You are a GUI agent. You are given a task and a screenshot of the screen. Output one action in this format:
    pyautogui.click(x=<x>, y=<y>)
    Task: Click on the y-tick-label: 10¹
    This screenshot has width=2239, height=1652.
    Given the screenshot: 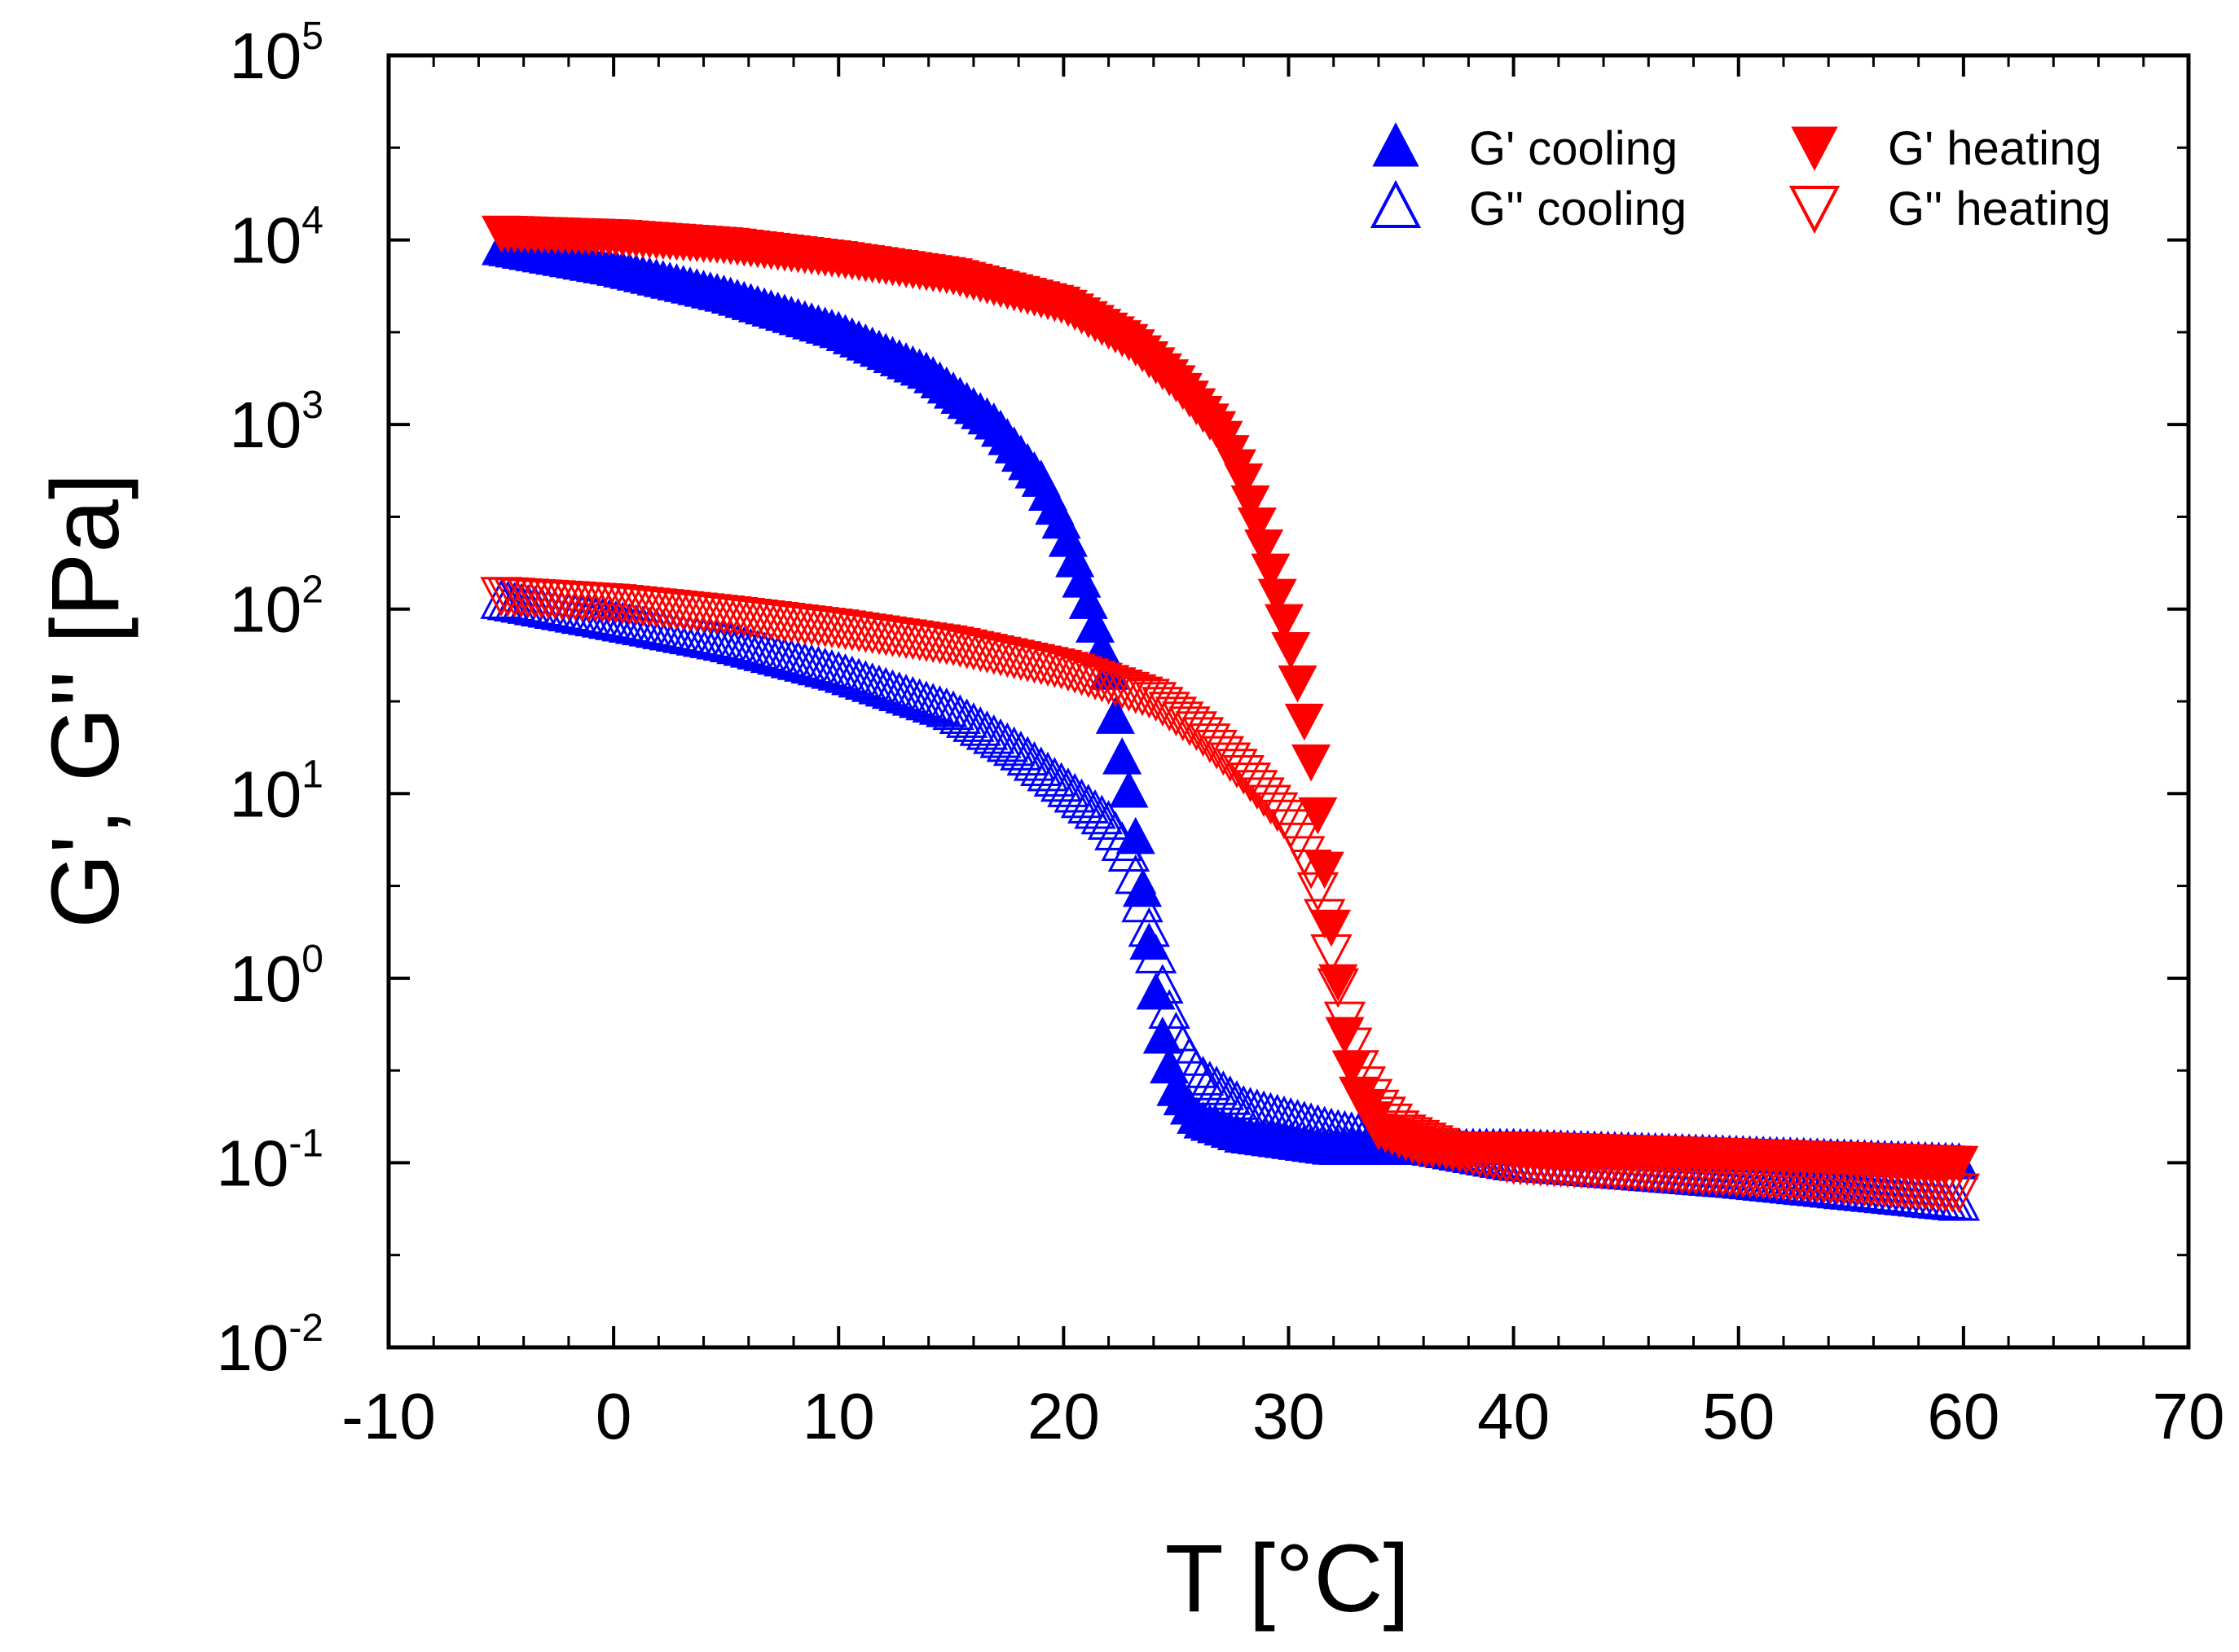 What is the action you would take?
    pyautogui.click(x=276, y=791)
    